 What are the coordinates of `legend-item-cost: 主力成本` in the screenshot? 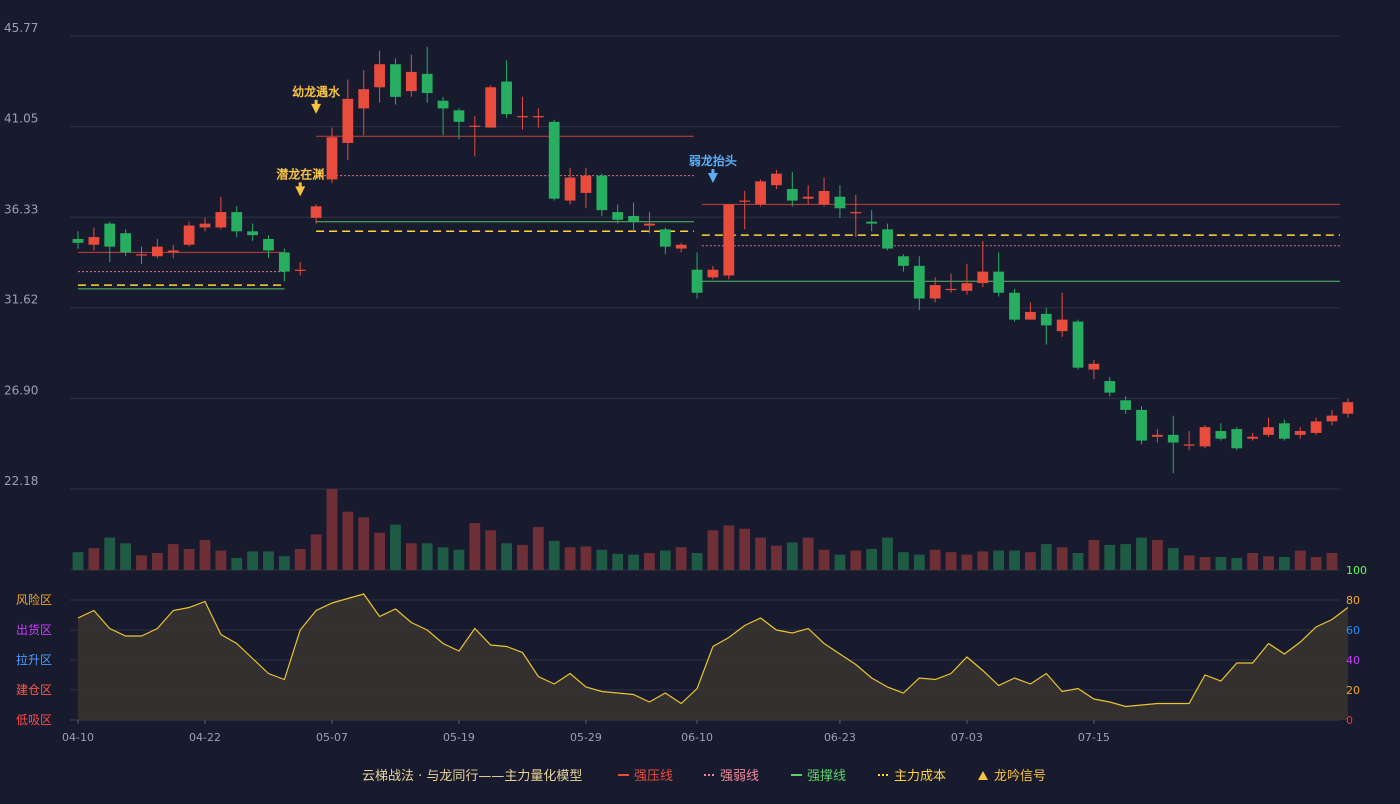 It's located at (912, 776).